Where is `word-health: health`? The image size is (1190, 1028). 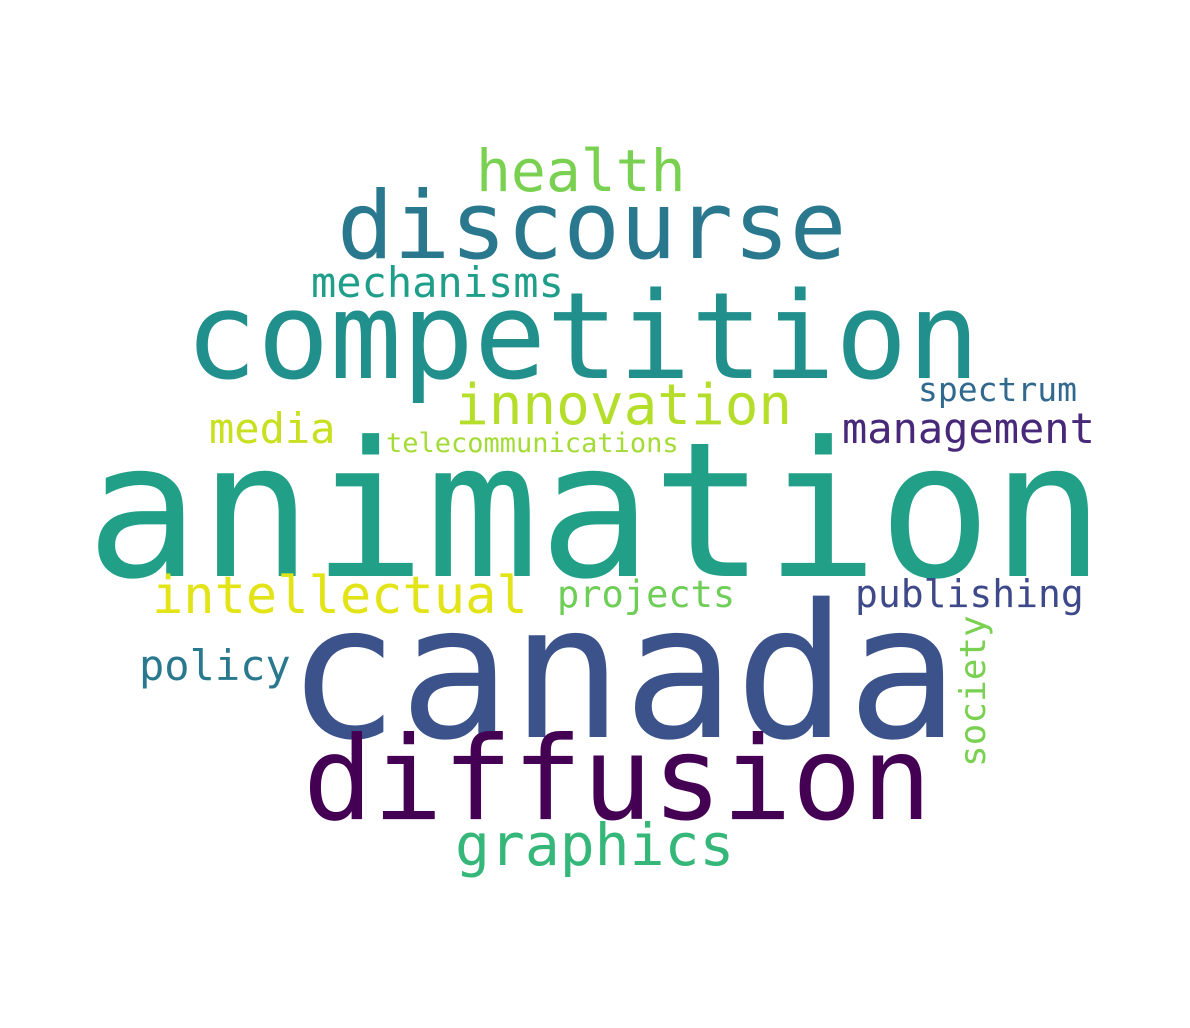 word-health: health is located at coordinates (581, 171).